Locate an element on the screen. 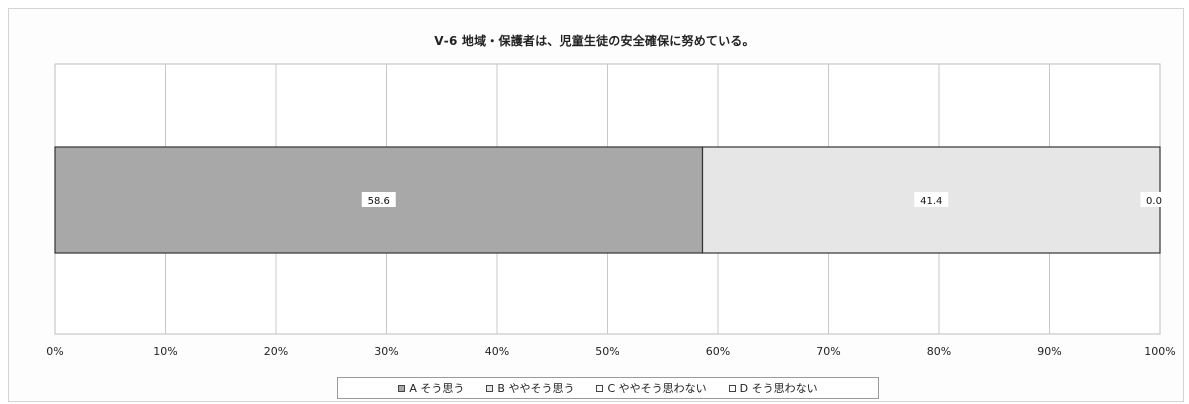  legend-label-d: D そう思わない is located at coordinates (778, 388).